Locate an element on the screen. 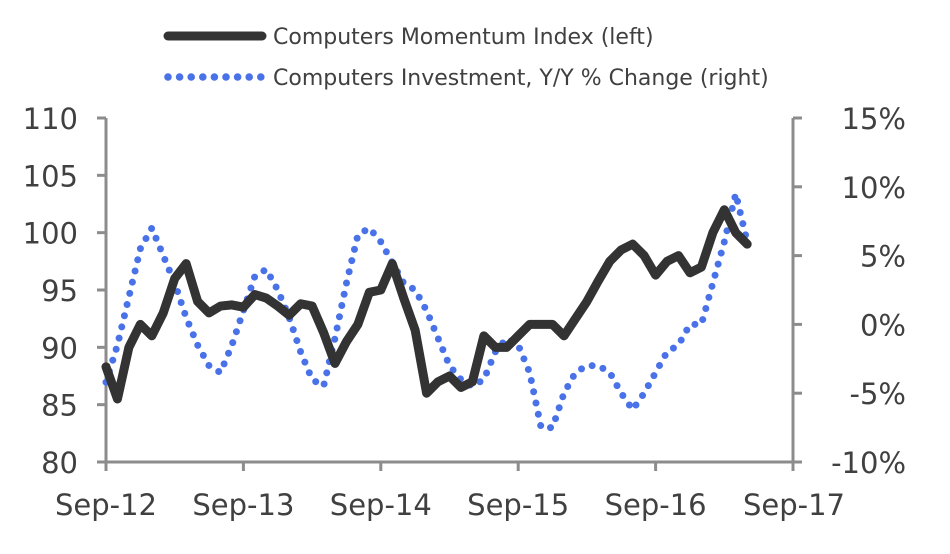  left-tick-label: 110 is located at coordinates (50, 119).